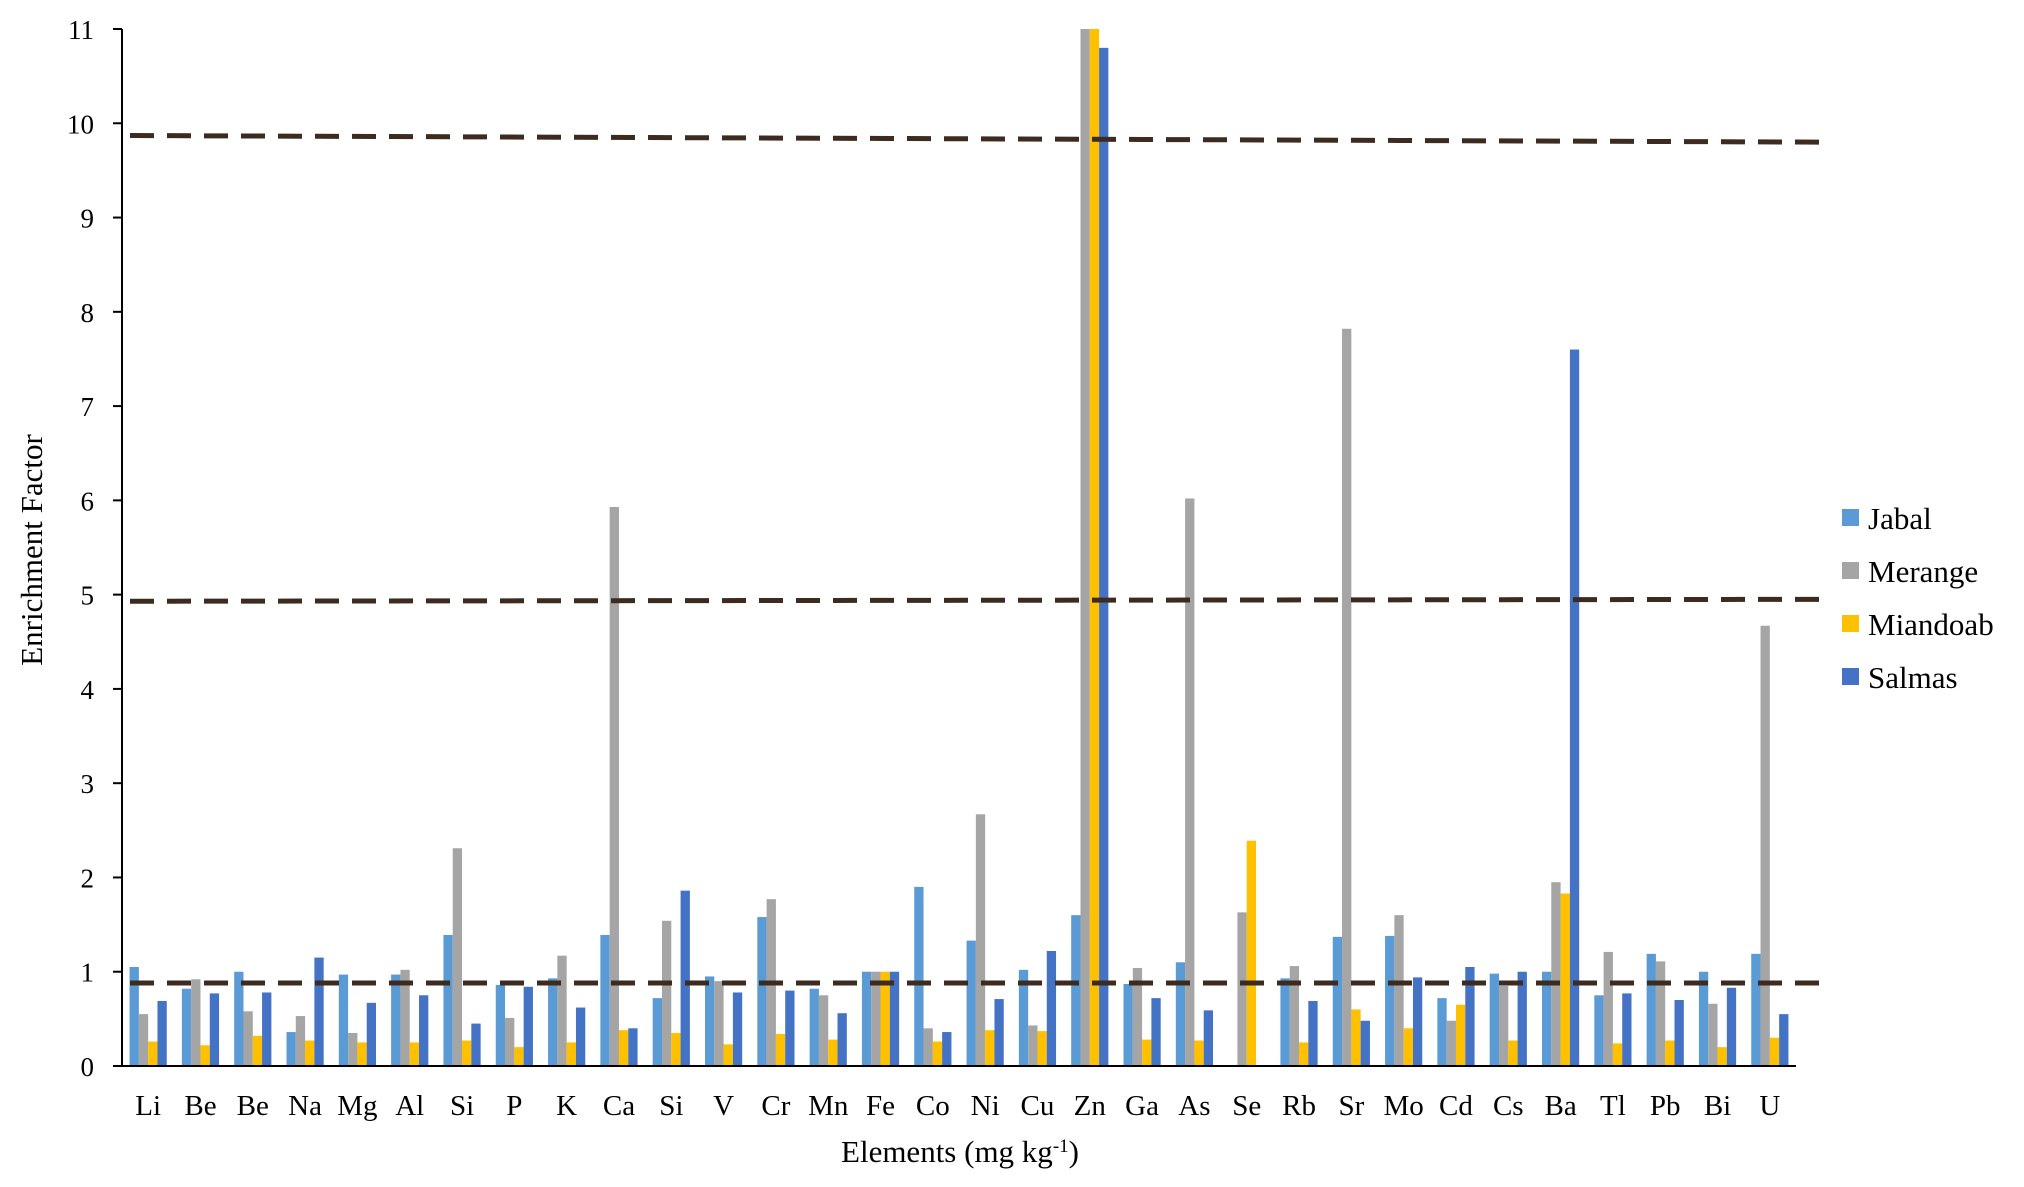  What do you see at coordinates (1142, 1106) in the screenshot?
I see `x-tick-label: Ga` at bounding box center [1142, 1106].